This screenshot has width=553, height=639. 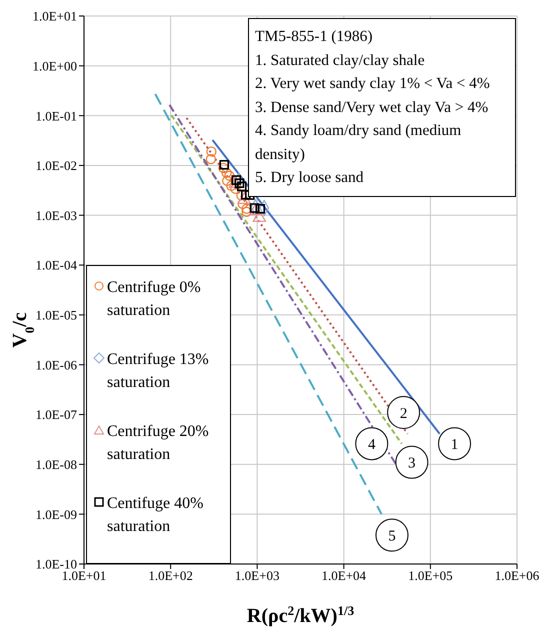 I want to click on annotation: 3, so click(x=412, y=464).